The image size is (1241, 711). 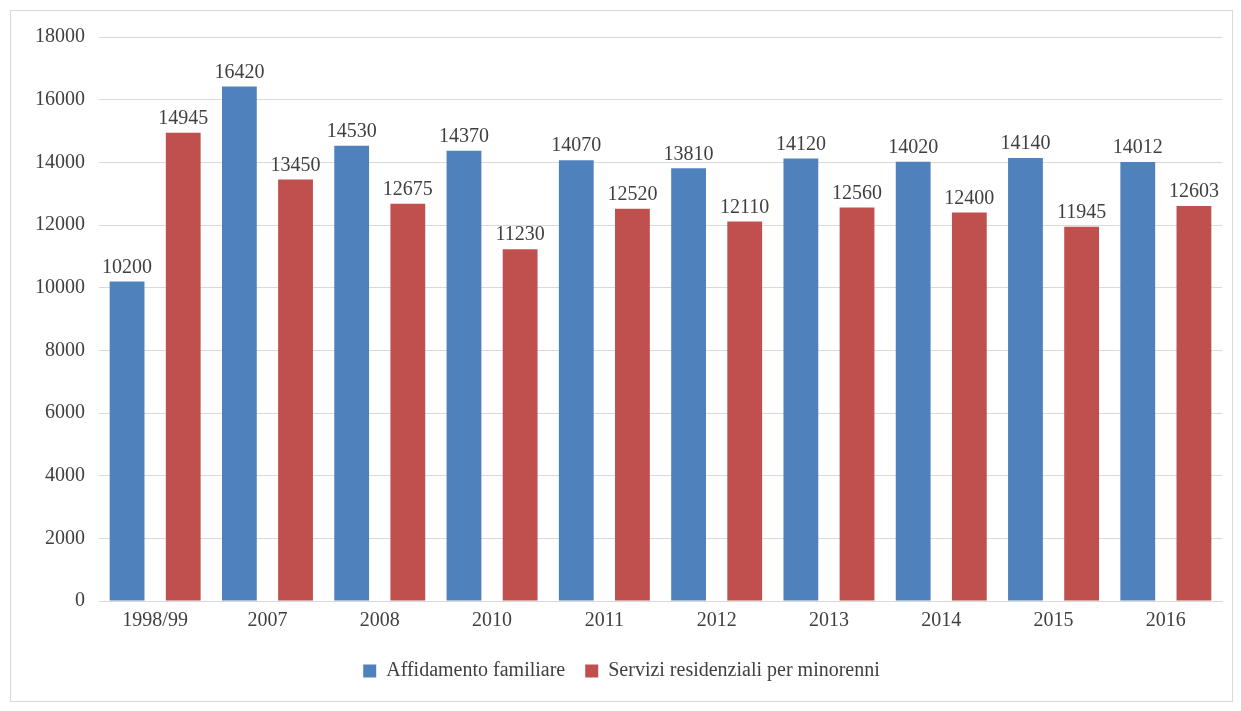 I want to click on y-tick-label: 10000, so click(x=60, y=285).